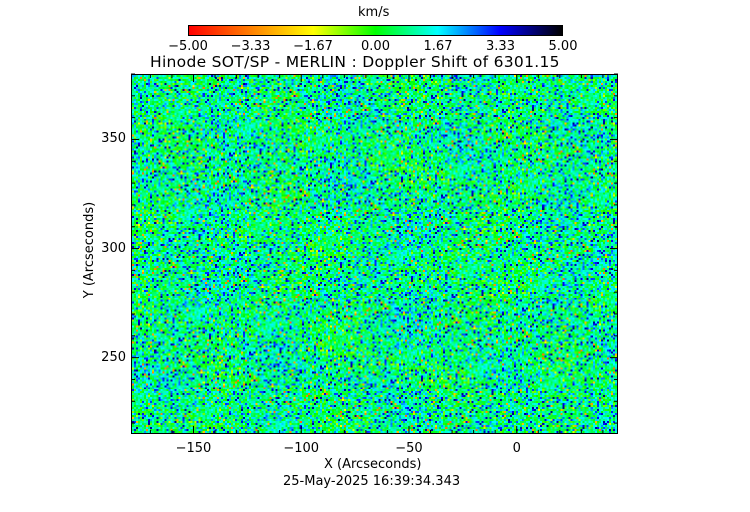 The width and height of the screenshot is (750, 512). What do you see at coordinates (188, 46) in the screenshot?
I see `colorbar-tick-label: −5.00` at bounding box center [188, 46].